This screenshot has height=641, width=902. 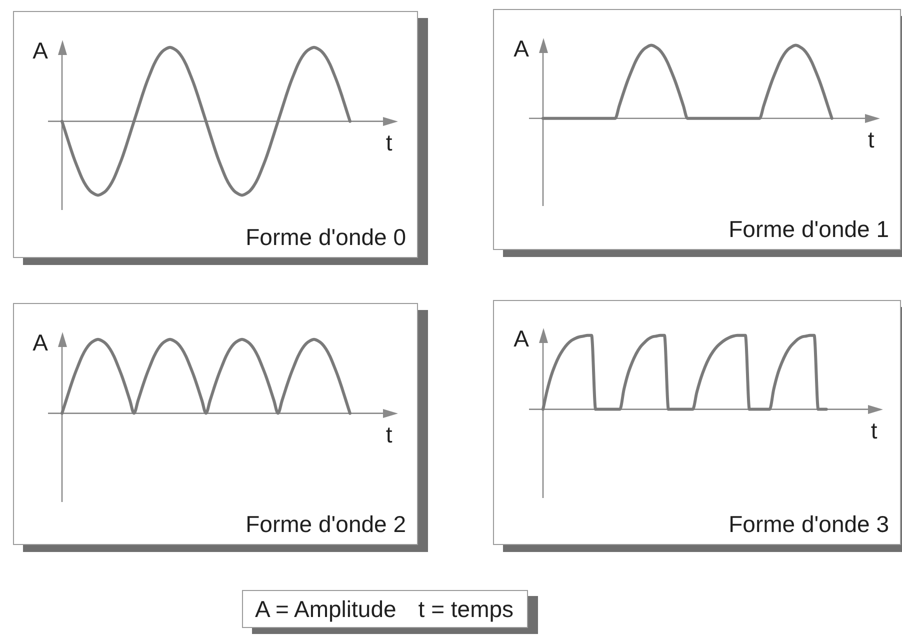 What do you see at coordinates (325, 609) in the screenshot?
I see `text: A = Amplitude` at bounding box center [325, 609].